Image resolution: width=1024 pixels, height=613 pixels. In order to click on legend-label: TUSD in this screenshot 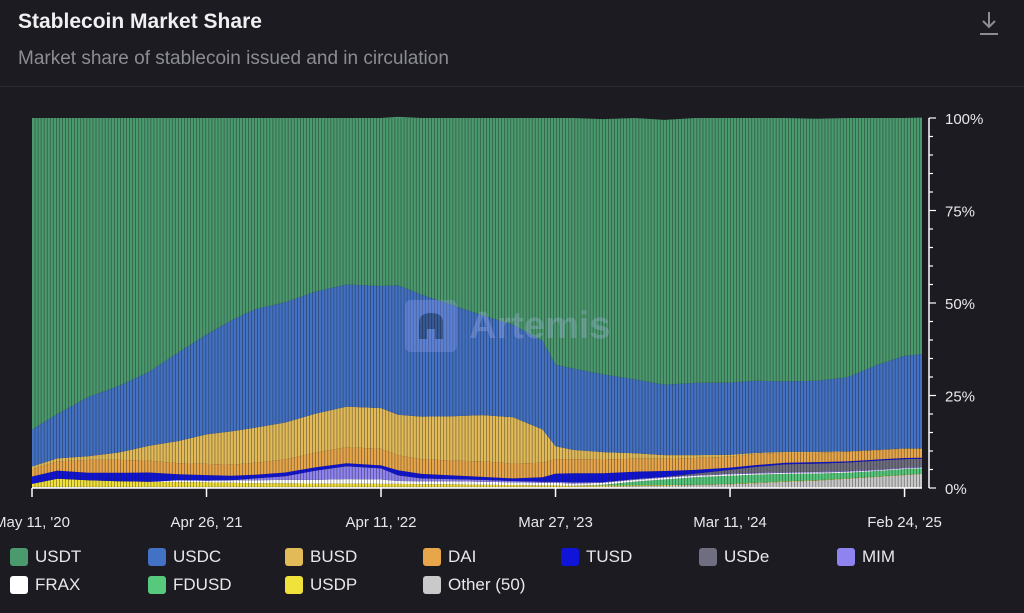, I will do `click(609, 556)`.